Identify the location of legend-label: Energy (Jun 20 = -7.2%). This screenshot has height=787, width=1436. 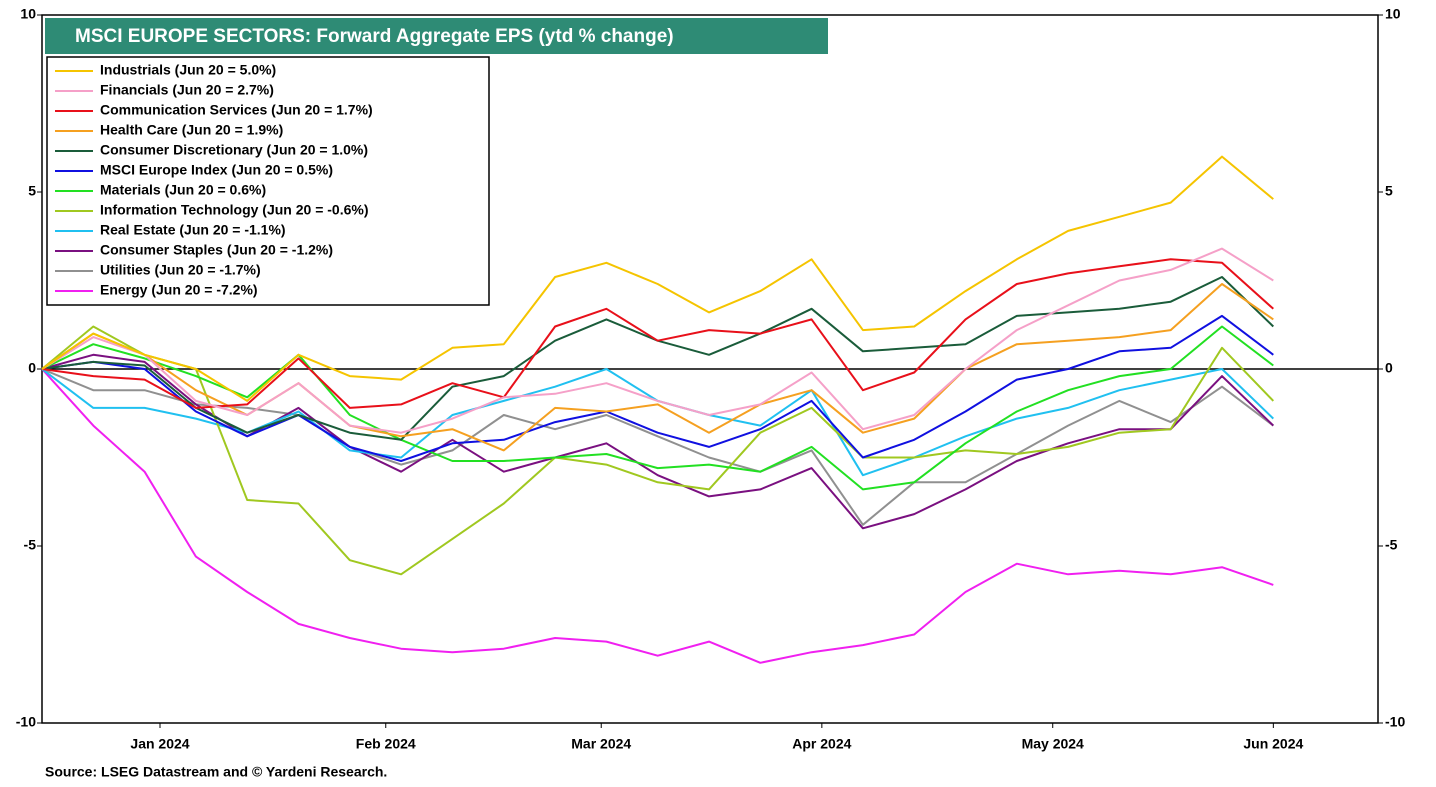
(179, 290).